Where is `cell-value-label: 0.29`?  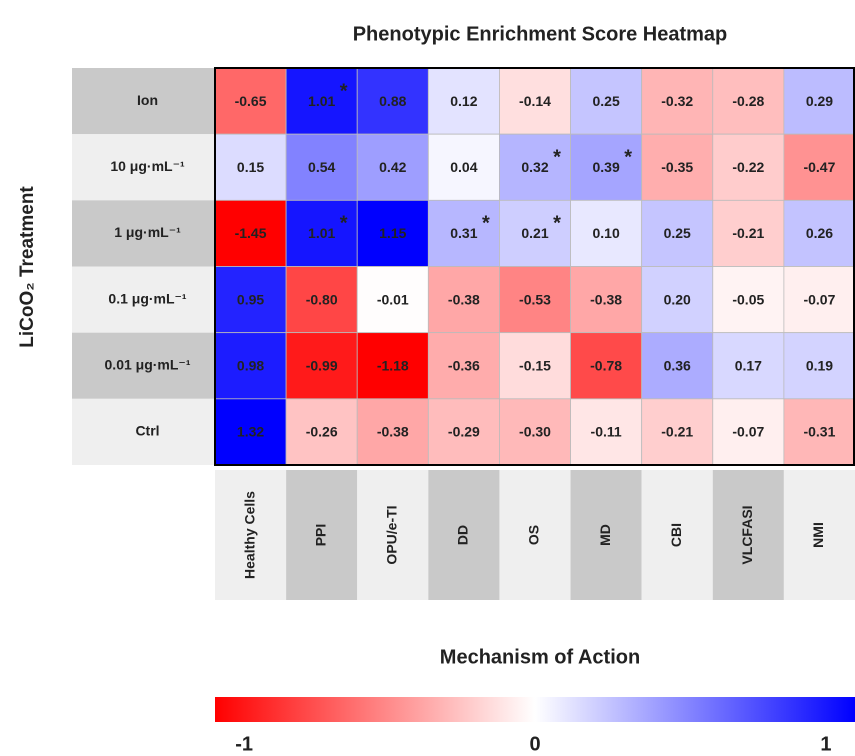 cell-value-label: 0.29 is located at coordinates (819, 101).